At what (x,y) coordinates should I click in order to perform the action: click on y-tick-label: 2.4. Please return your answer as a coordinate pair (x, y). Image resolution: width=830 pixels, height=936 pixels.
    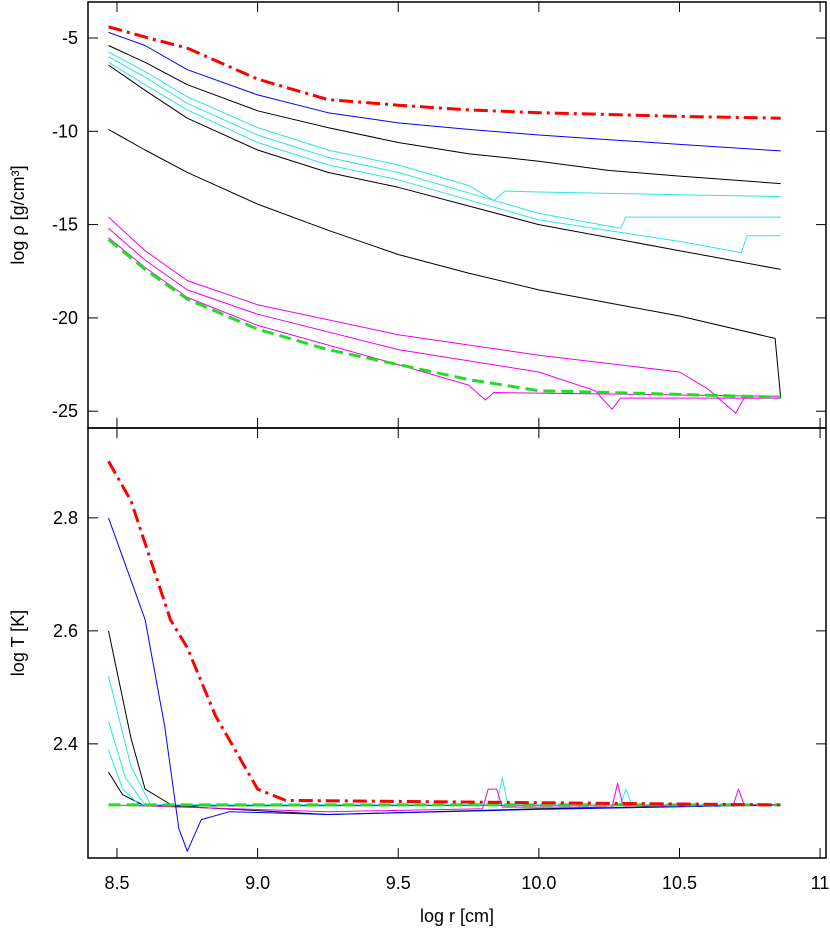
    Looking at the image, I should click on (65, 744).